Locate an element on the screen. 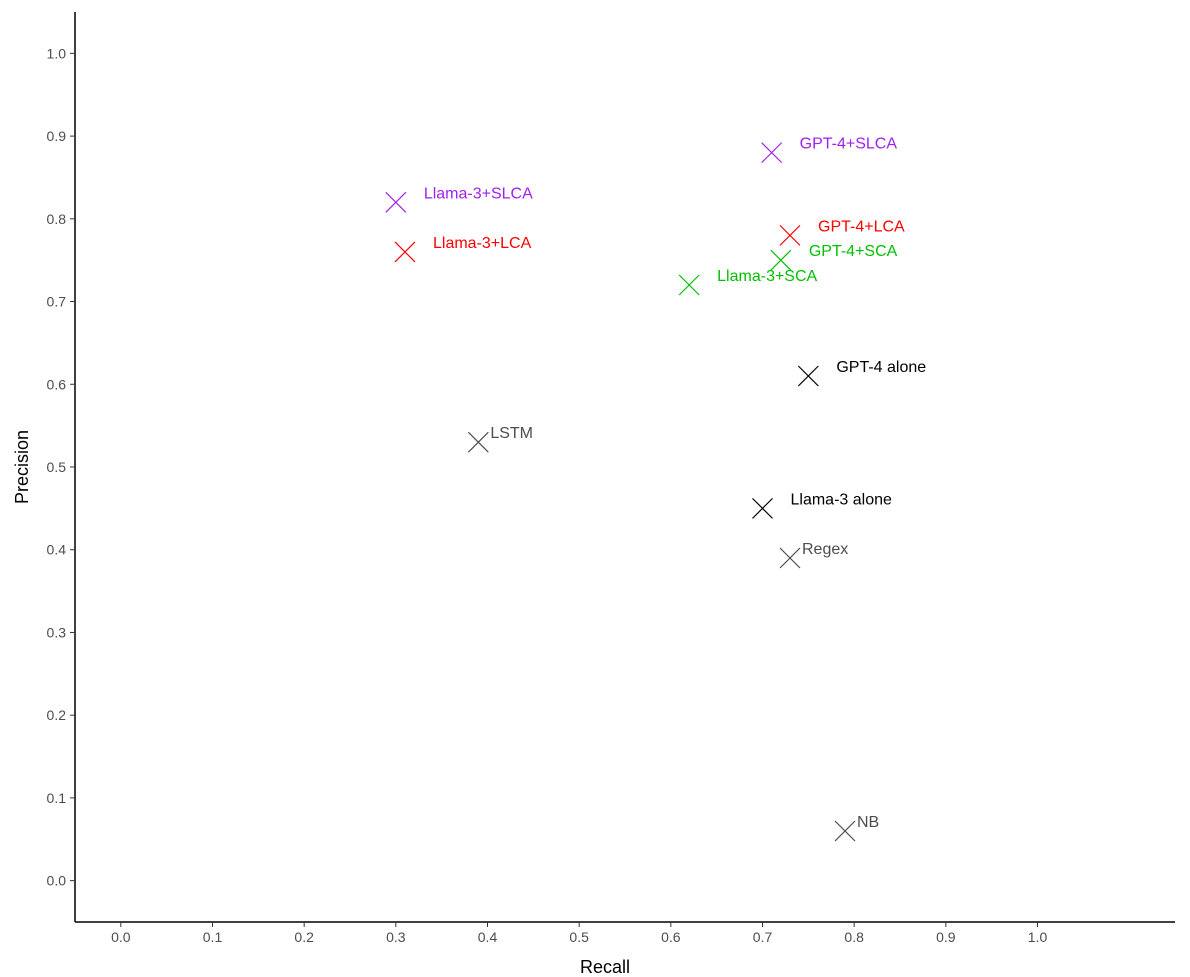 The width and height of the screenshot is (1190, 977). x-tick-label: 1.0 is located at coordinates (1038, 937).